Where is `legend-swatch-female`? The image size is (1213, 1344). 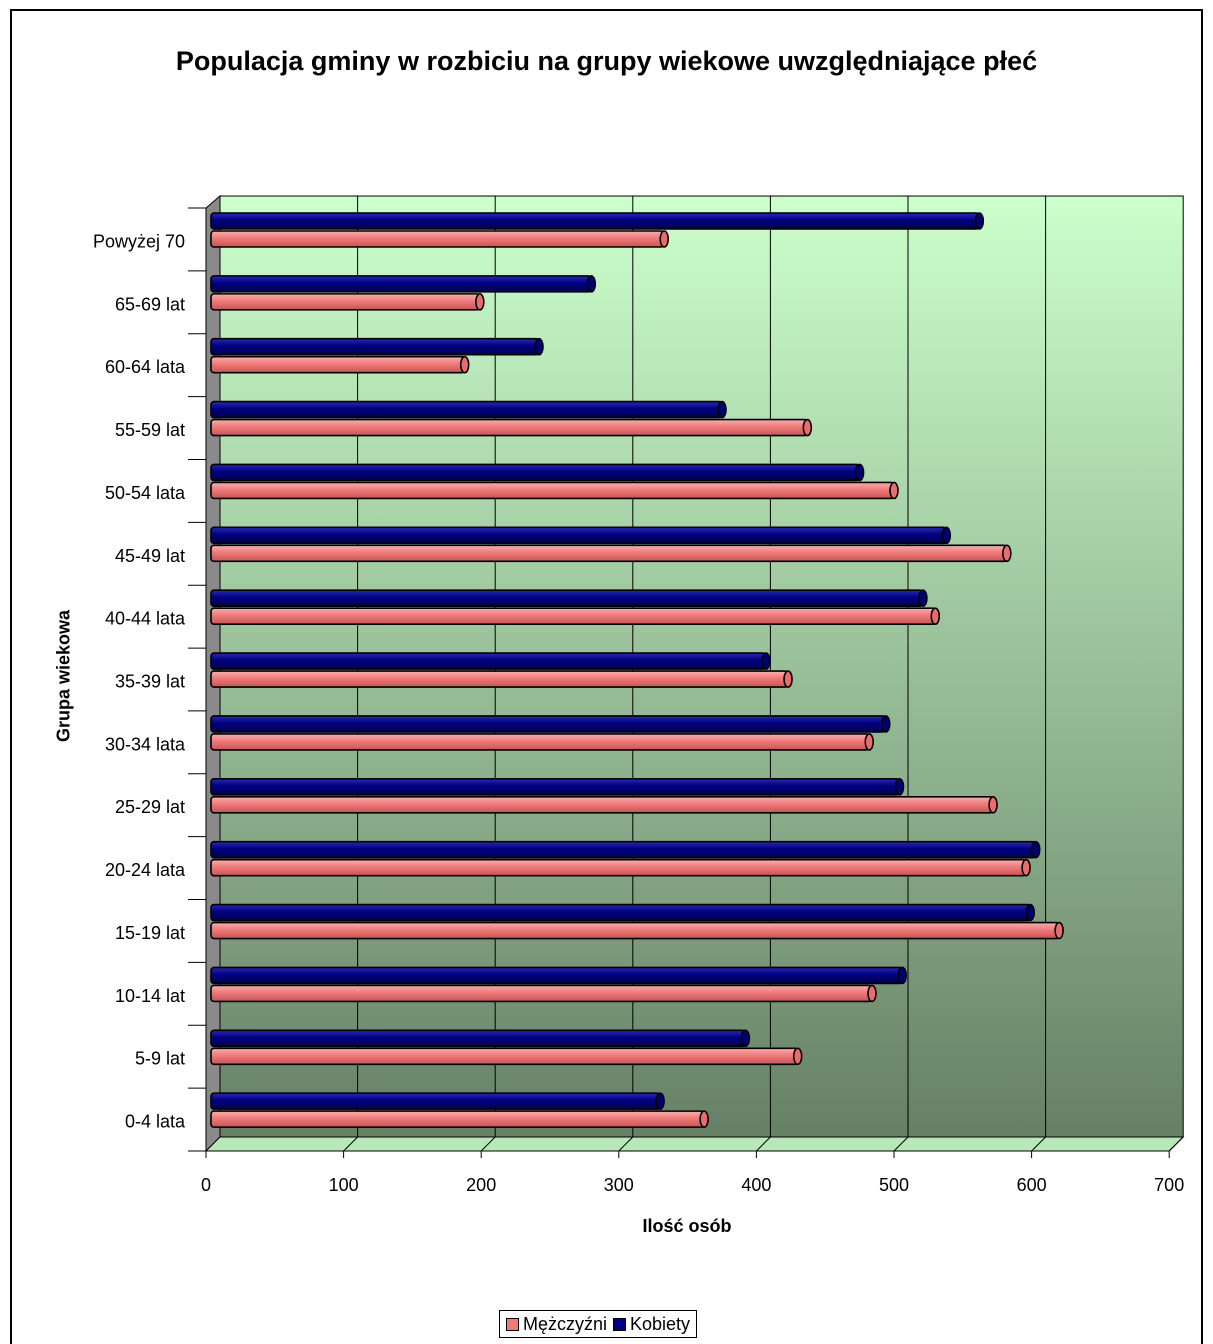 legend-swatch-female is located at coordinates (620, 1324).